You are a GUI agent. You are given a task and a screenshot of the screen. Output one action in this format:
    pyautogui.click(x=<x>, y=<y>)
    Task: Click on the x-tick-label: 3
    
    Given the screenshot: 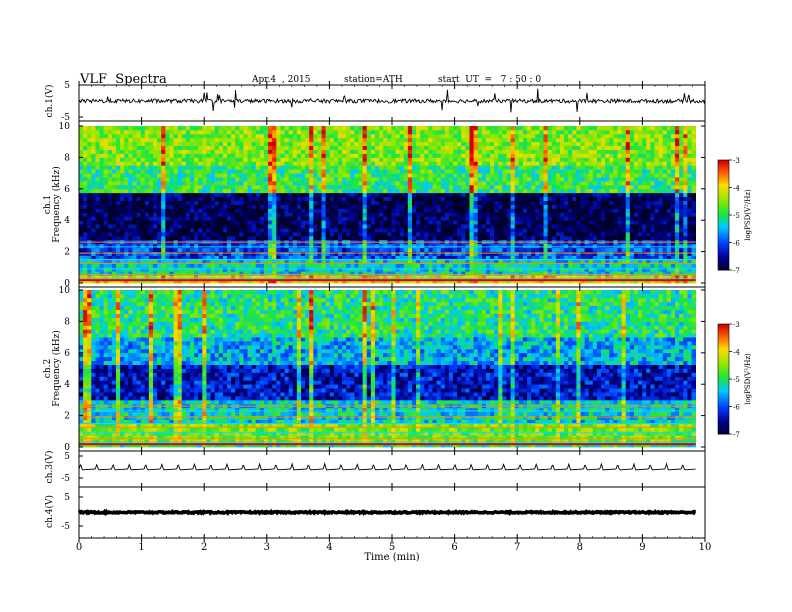 What is the action you would take?
    pyautogui.click(x=267, y=547)
    